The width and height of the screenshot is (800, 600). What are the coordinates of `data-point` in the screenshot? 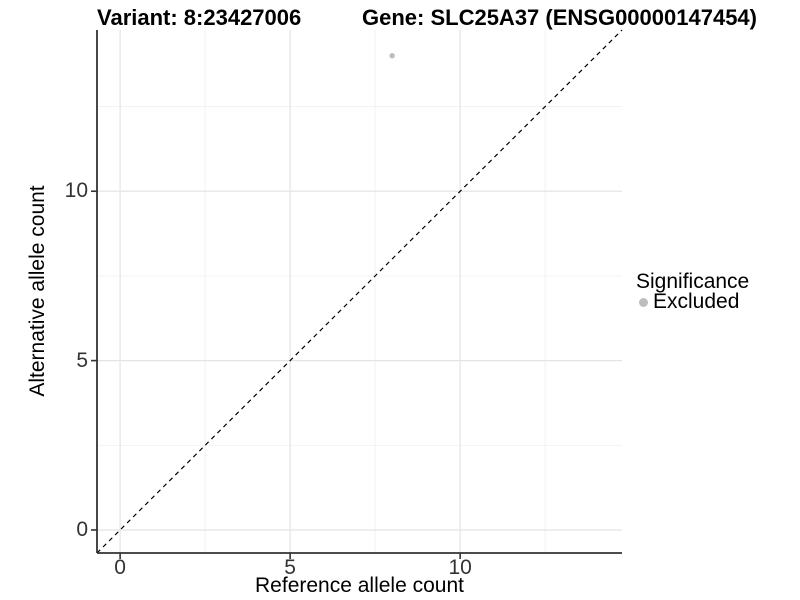 It's located at (392, 56).